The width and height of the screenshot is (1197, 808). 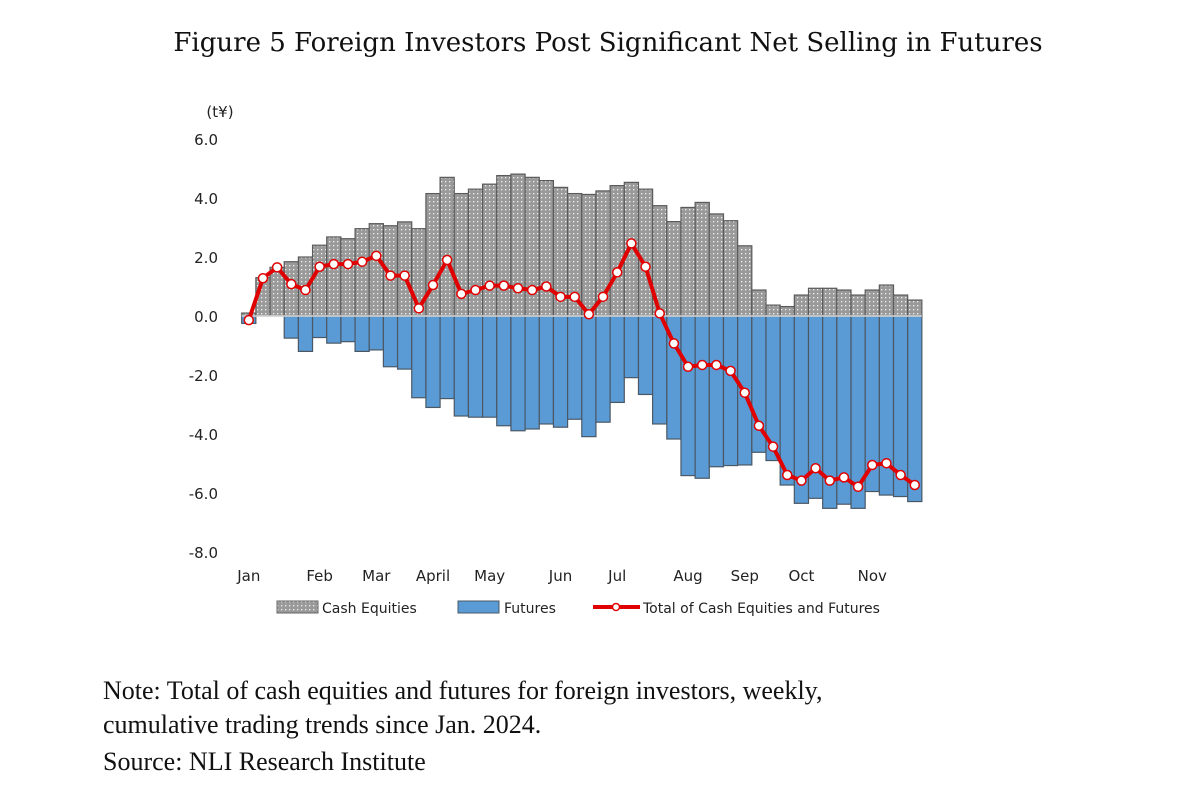 I want to click on futures-bars, so click(x=582, y=412).